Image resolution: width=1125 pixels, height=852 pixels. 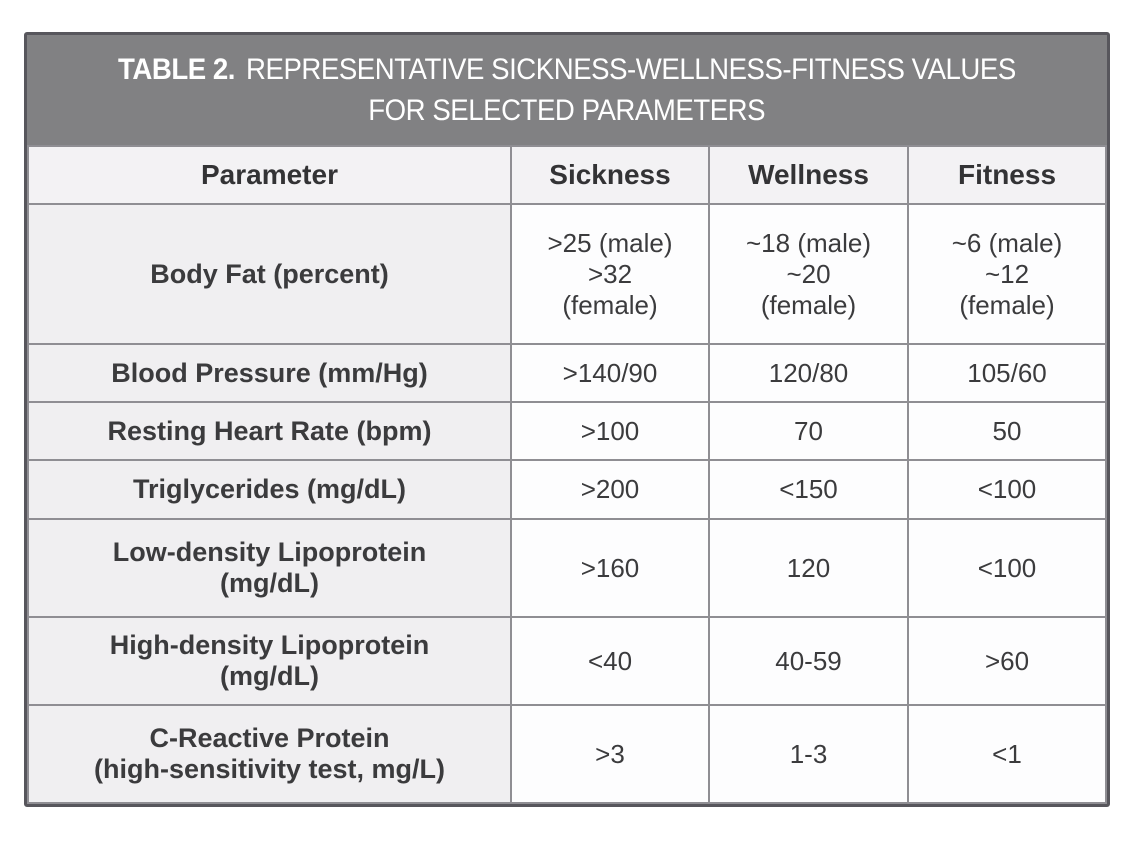 What do you see at coordinates (269, 661) in the screenshot?
I see `parameter-cell: High-density Lipoprotein (mg/dL)` at bounding box center [269, 661].